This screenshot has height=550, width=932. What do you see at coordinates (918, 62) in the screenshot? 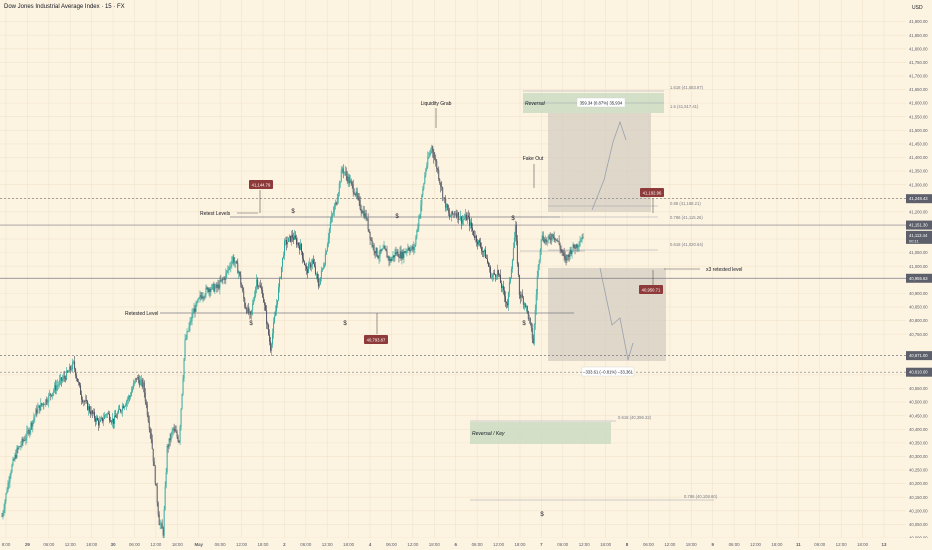
I see `y-tick-label: 41,750.00` at bounding box center [918, 62].